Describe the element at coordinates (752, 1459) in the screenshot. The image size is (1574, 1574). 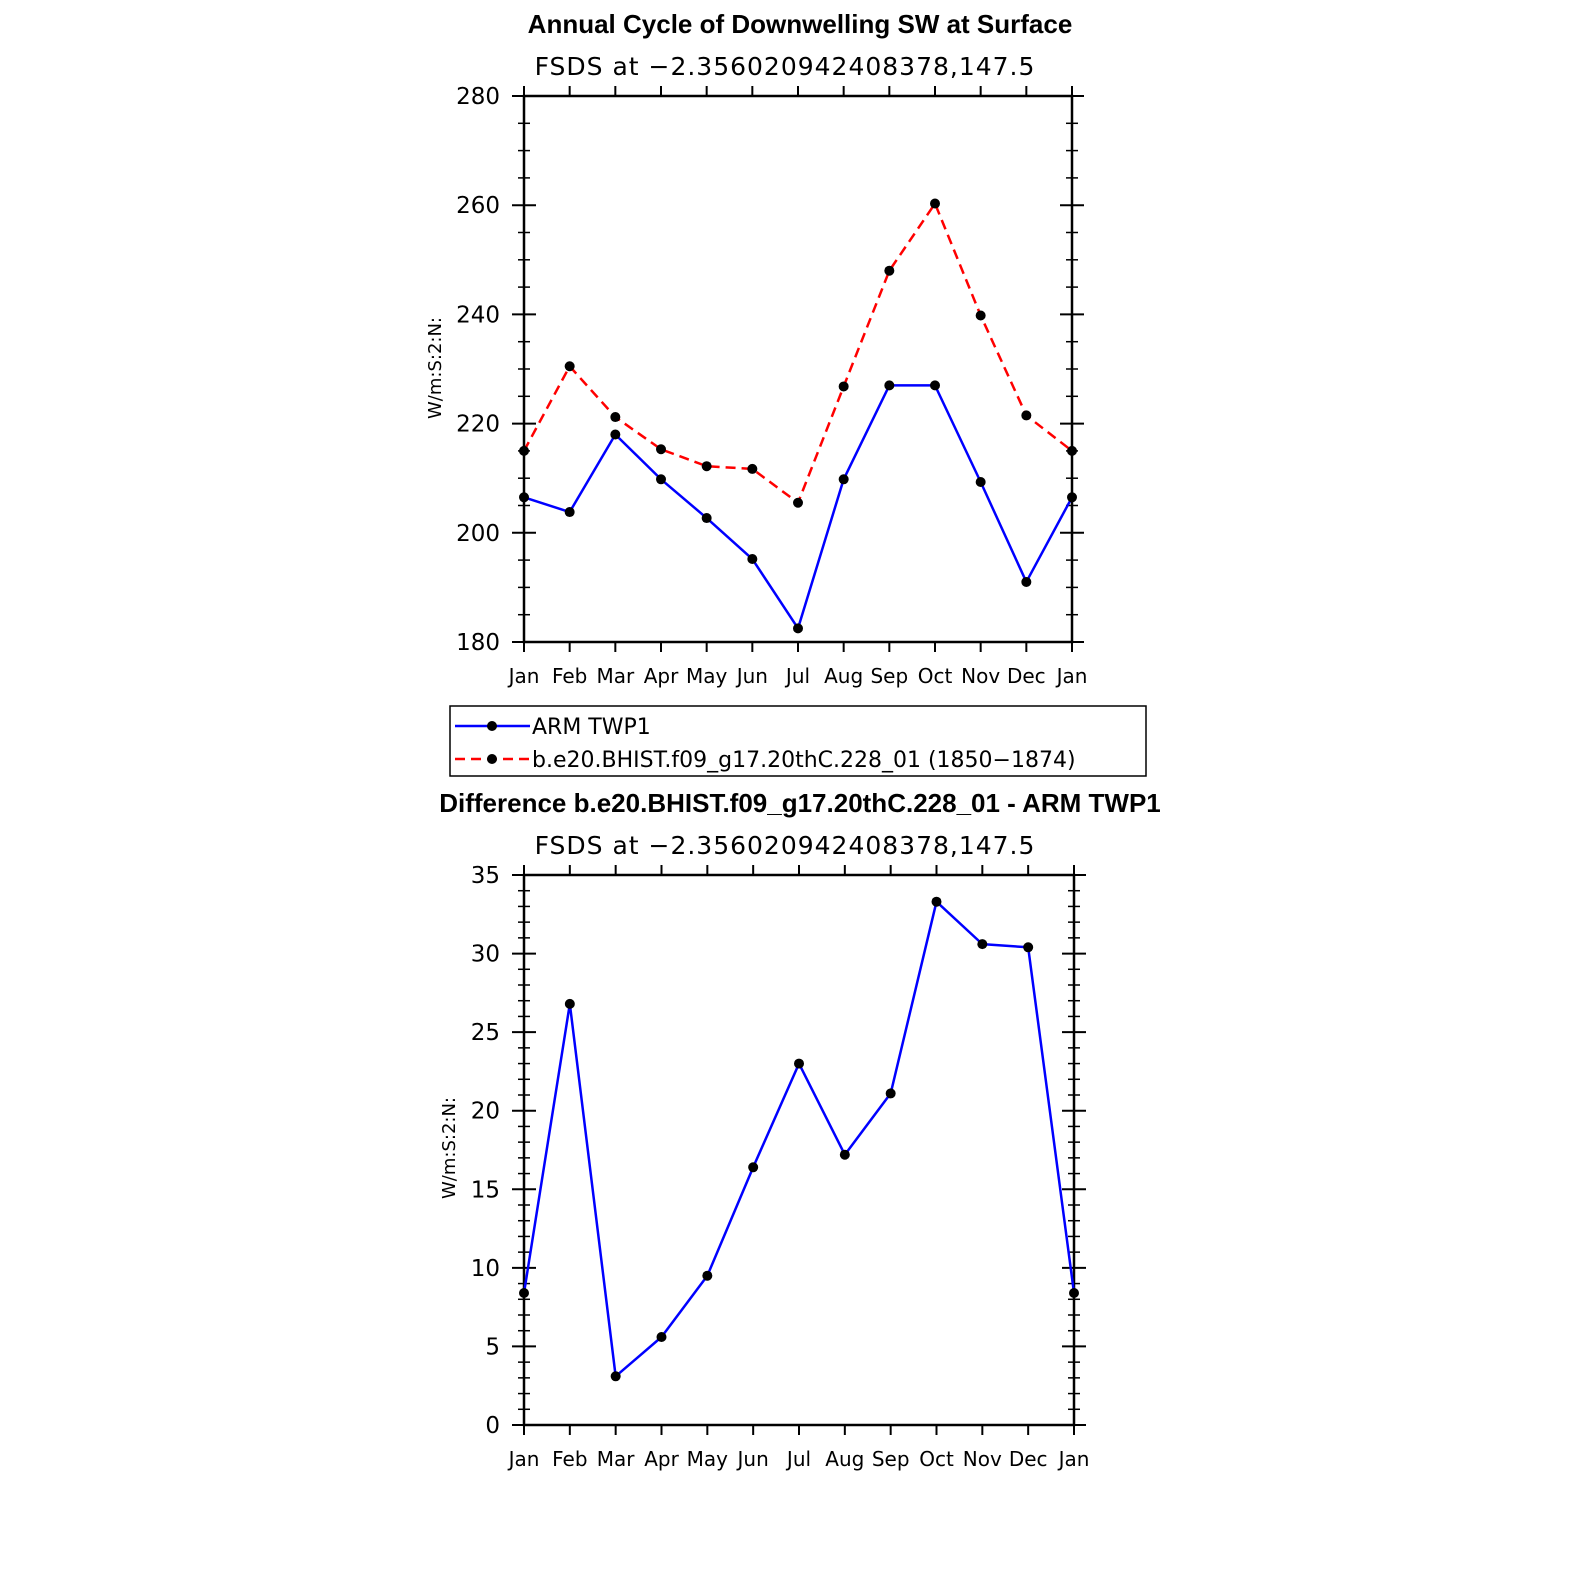
I see `bottom-x-tick-label: Jun` at that location.